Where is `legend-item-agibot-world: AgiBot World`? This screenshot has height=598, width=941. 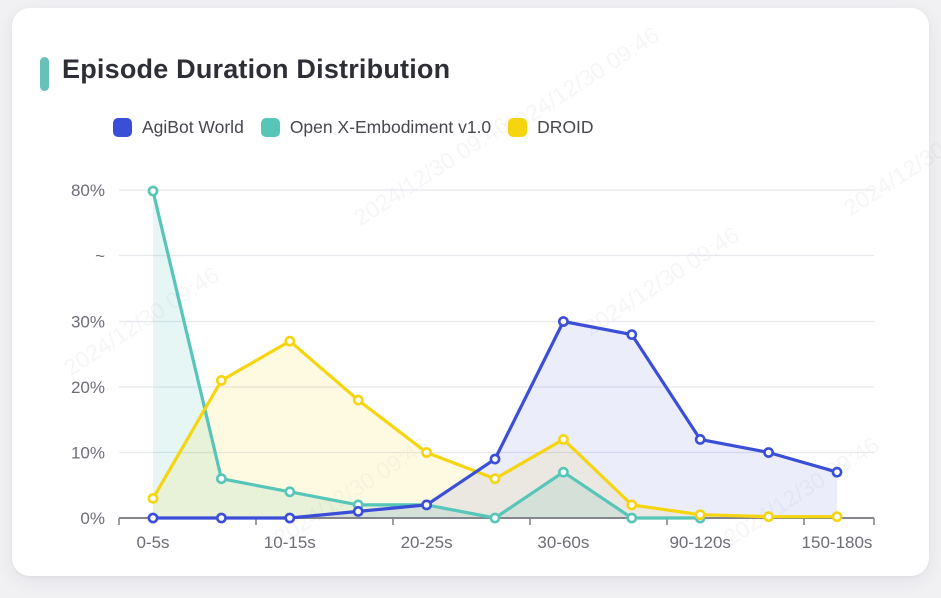 legend-item-agibot-world: AgiBot World is located at coordinates (178, 127).